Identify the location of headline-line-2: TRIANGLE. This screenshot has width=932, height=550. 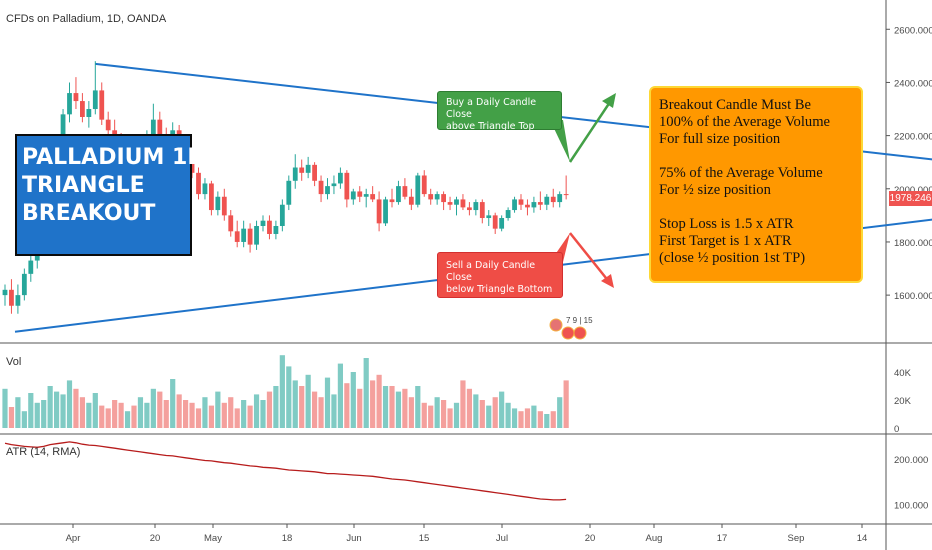
(83, 185).